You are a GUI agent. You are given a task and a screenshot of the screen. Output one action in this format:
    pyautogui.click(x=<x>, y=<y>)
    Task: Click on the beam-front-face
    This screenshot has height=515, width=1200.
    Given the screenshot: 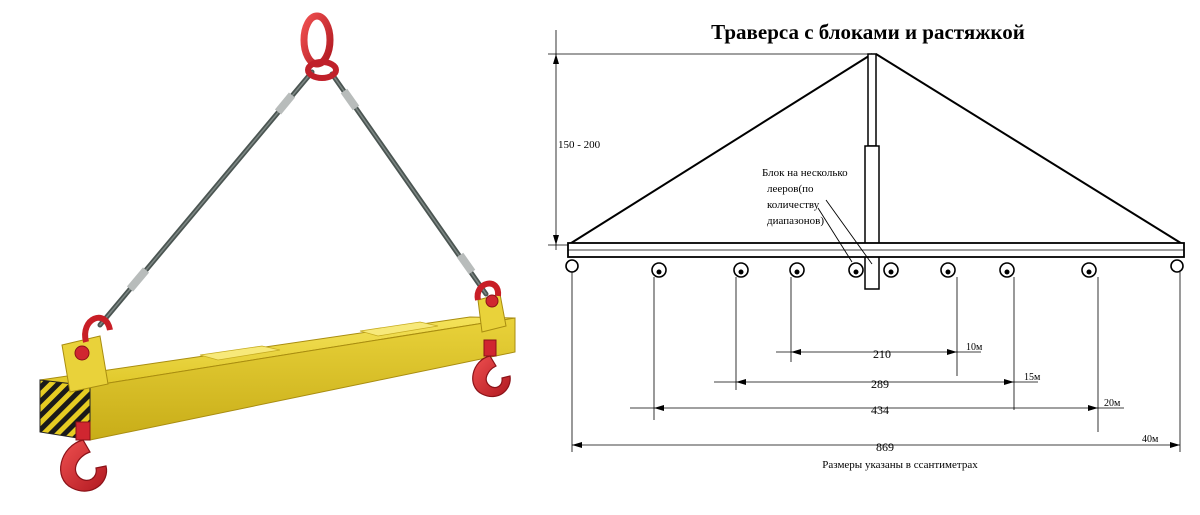 What is the action you would take?
    pyautogui.click(x=302, y=379)
    